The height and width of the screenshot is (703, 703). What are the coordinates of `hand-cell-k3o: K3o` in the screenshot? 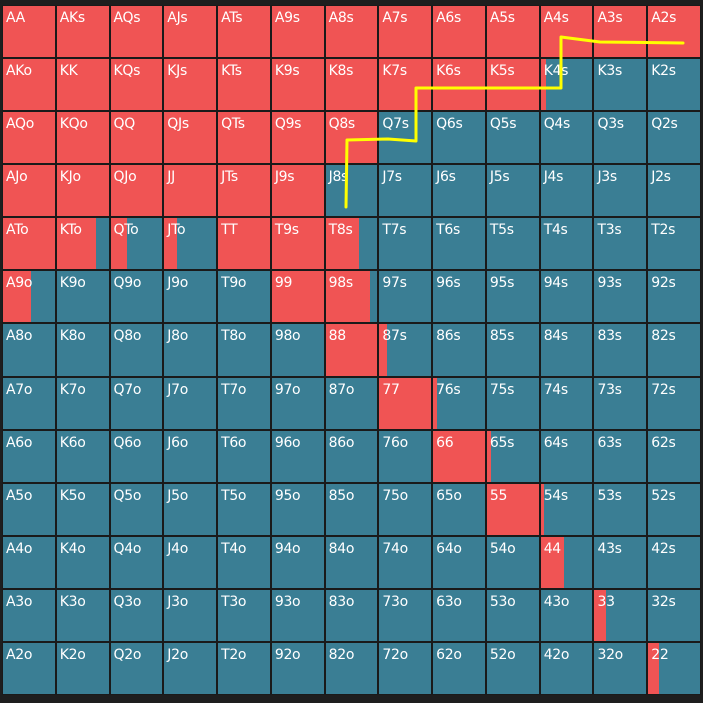 It's located at (82, 615).